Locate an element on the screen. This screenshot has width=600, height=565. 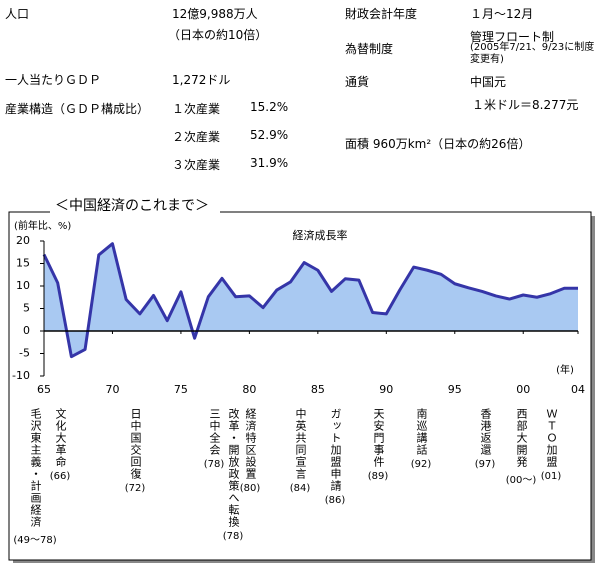
value: 12億9,988万人 is located at coordinates (215, 14).